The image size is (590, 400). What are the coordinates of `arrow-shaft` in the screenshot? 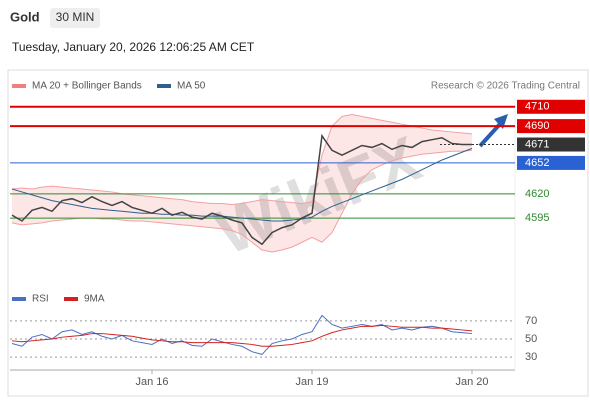 It's located at (490, 135).